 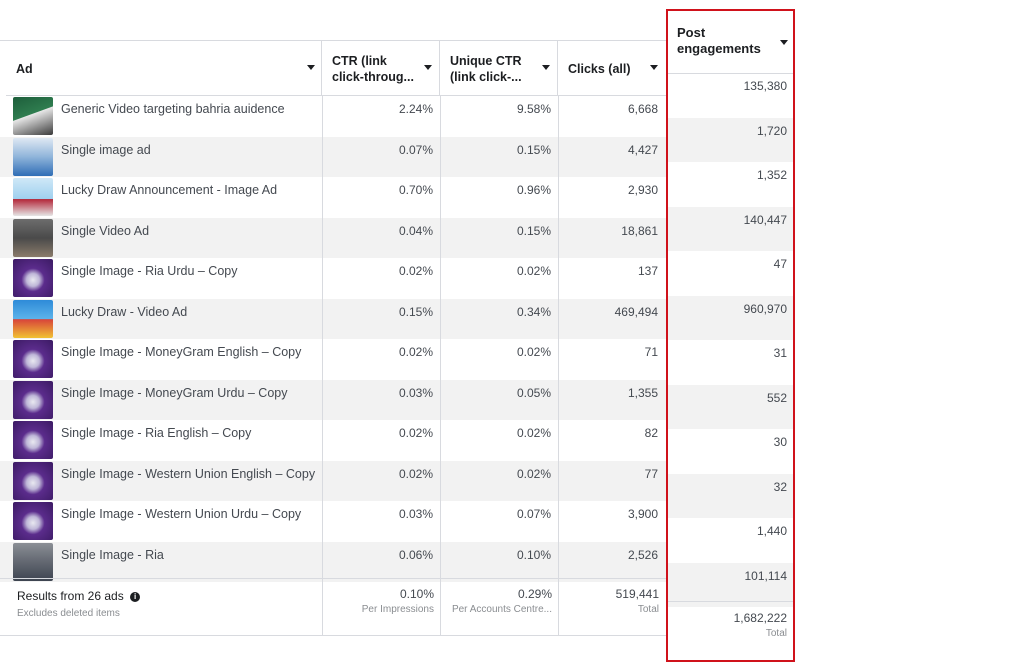 What do you see at coordinates (730, 42) in the screenshot?
I see `column-header-post-engagements: Post engagements` at bounding box center [730, 42].